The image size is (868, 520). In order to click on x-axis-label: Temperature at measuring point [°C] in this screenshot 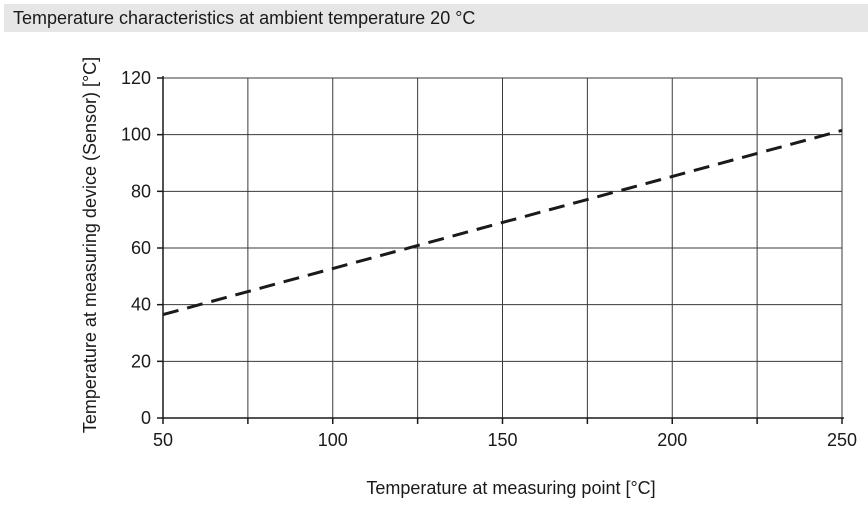, I will do `click(510, 488)`.